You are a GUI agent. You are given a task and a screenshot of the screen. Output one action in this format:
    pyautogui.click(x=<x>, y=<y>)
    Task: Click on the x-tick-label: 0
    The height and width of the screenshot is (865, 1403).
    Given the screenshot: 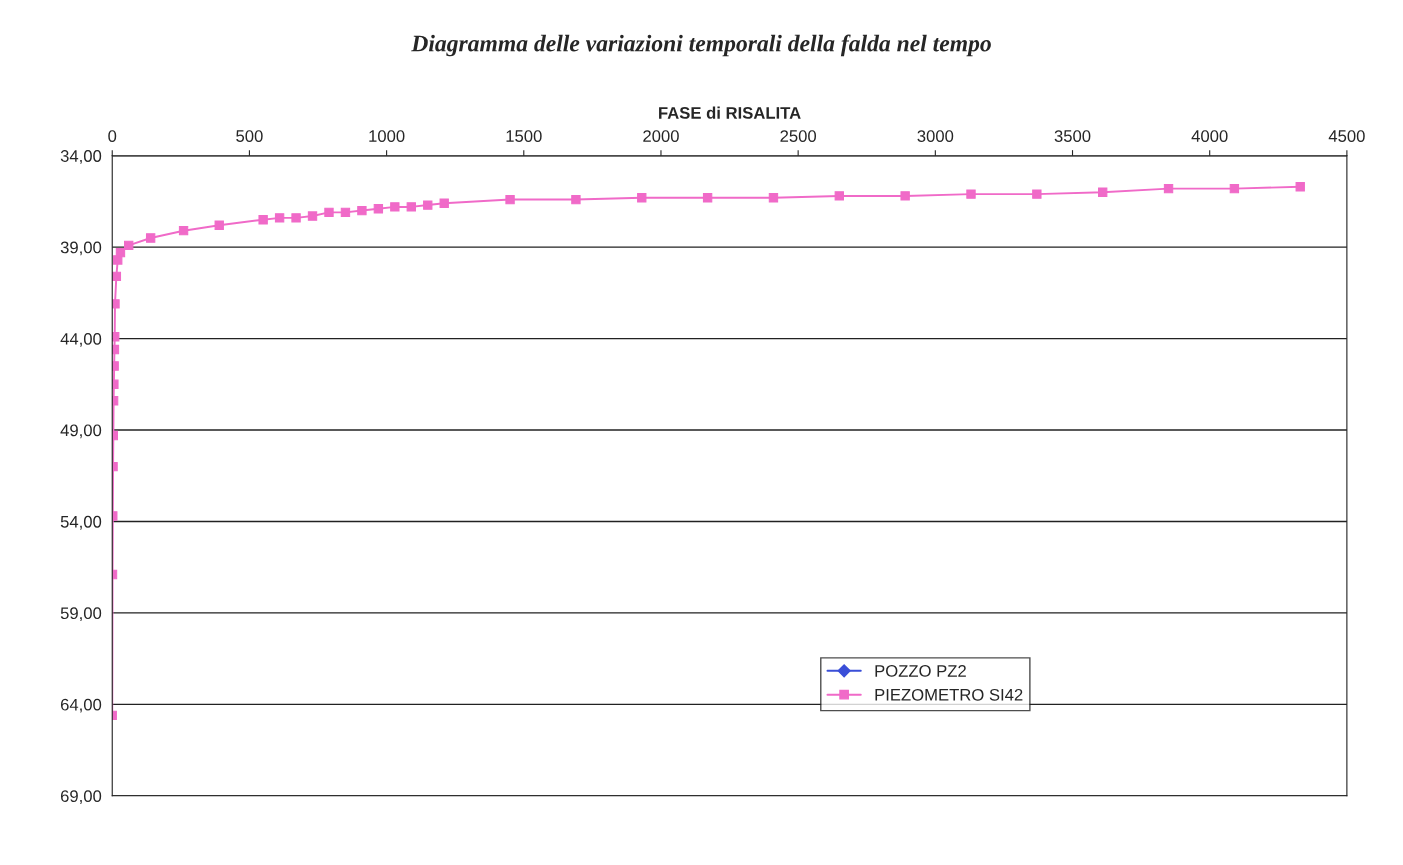 What is the action you would take?
    pyautogui.click(x=112, y=136)
    